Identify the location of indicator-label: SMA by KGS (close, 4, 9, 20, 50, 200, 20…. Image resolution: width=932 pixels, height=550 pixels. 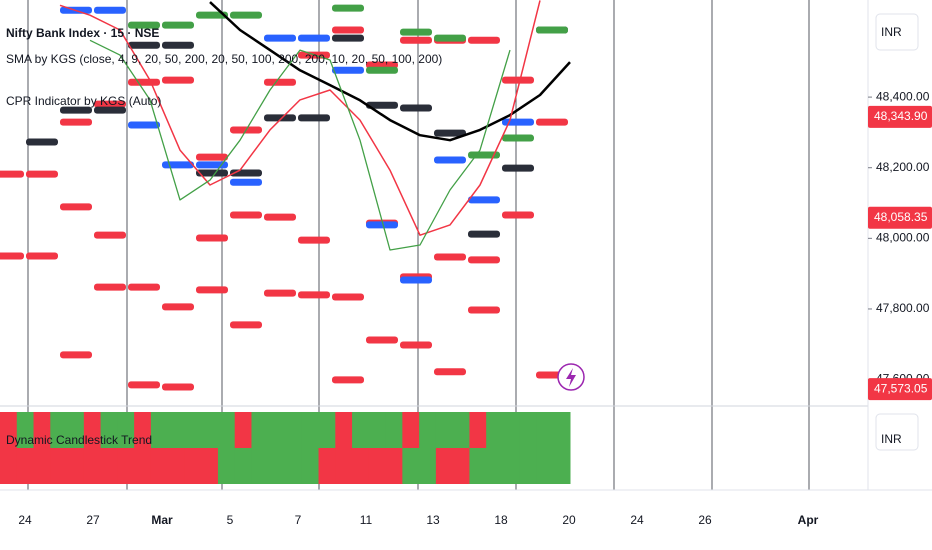
(224, 59).